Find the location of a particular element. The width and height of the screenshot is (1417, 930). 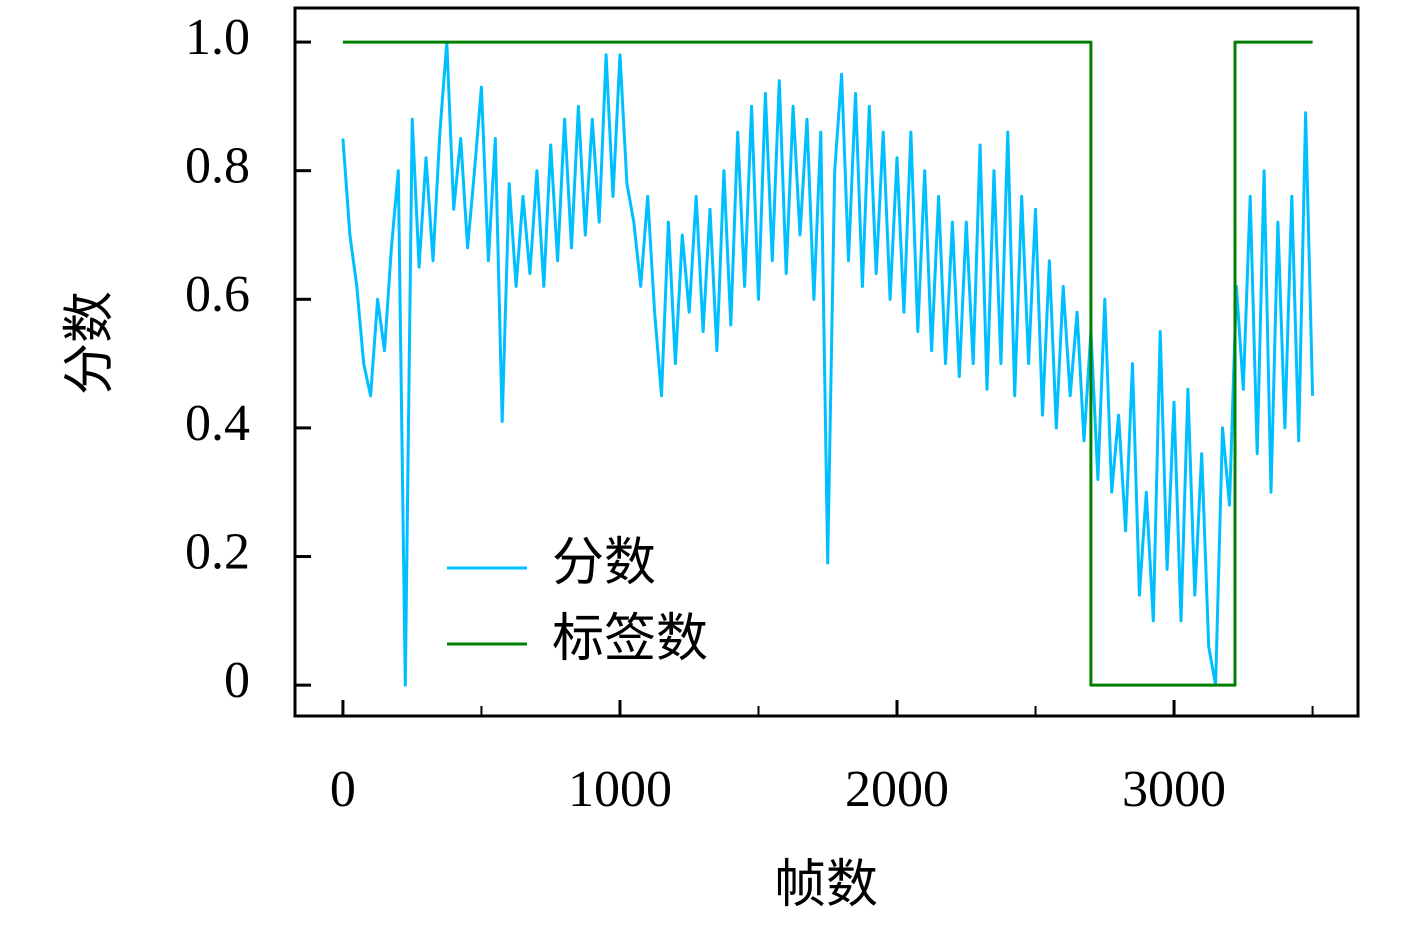

y-tick-label: 0 is located at coordinates (237, 680).